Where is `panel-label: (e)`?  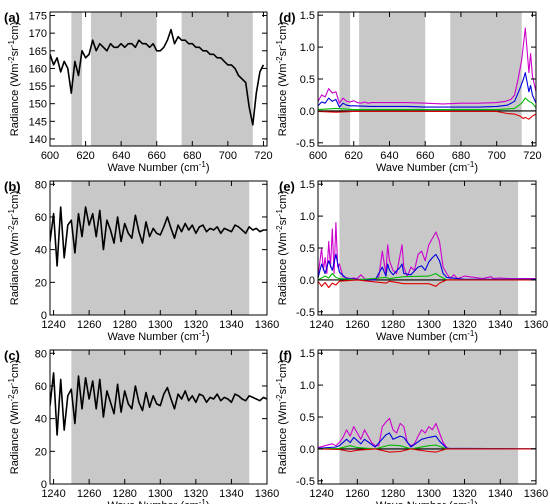 panel-label: (e) is located at coordinates (287, 186).